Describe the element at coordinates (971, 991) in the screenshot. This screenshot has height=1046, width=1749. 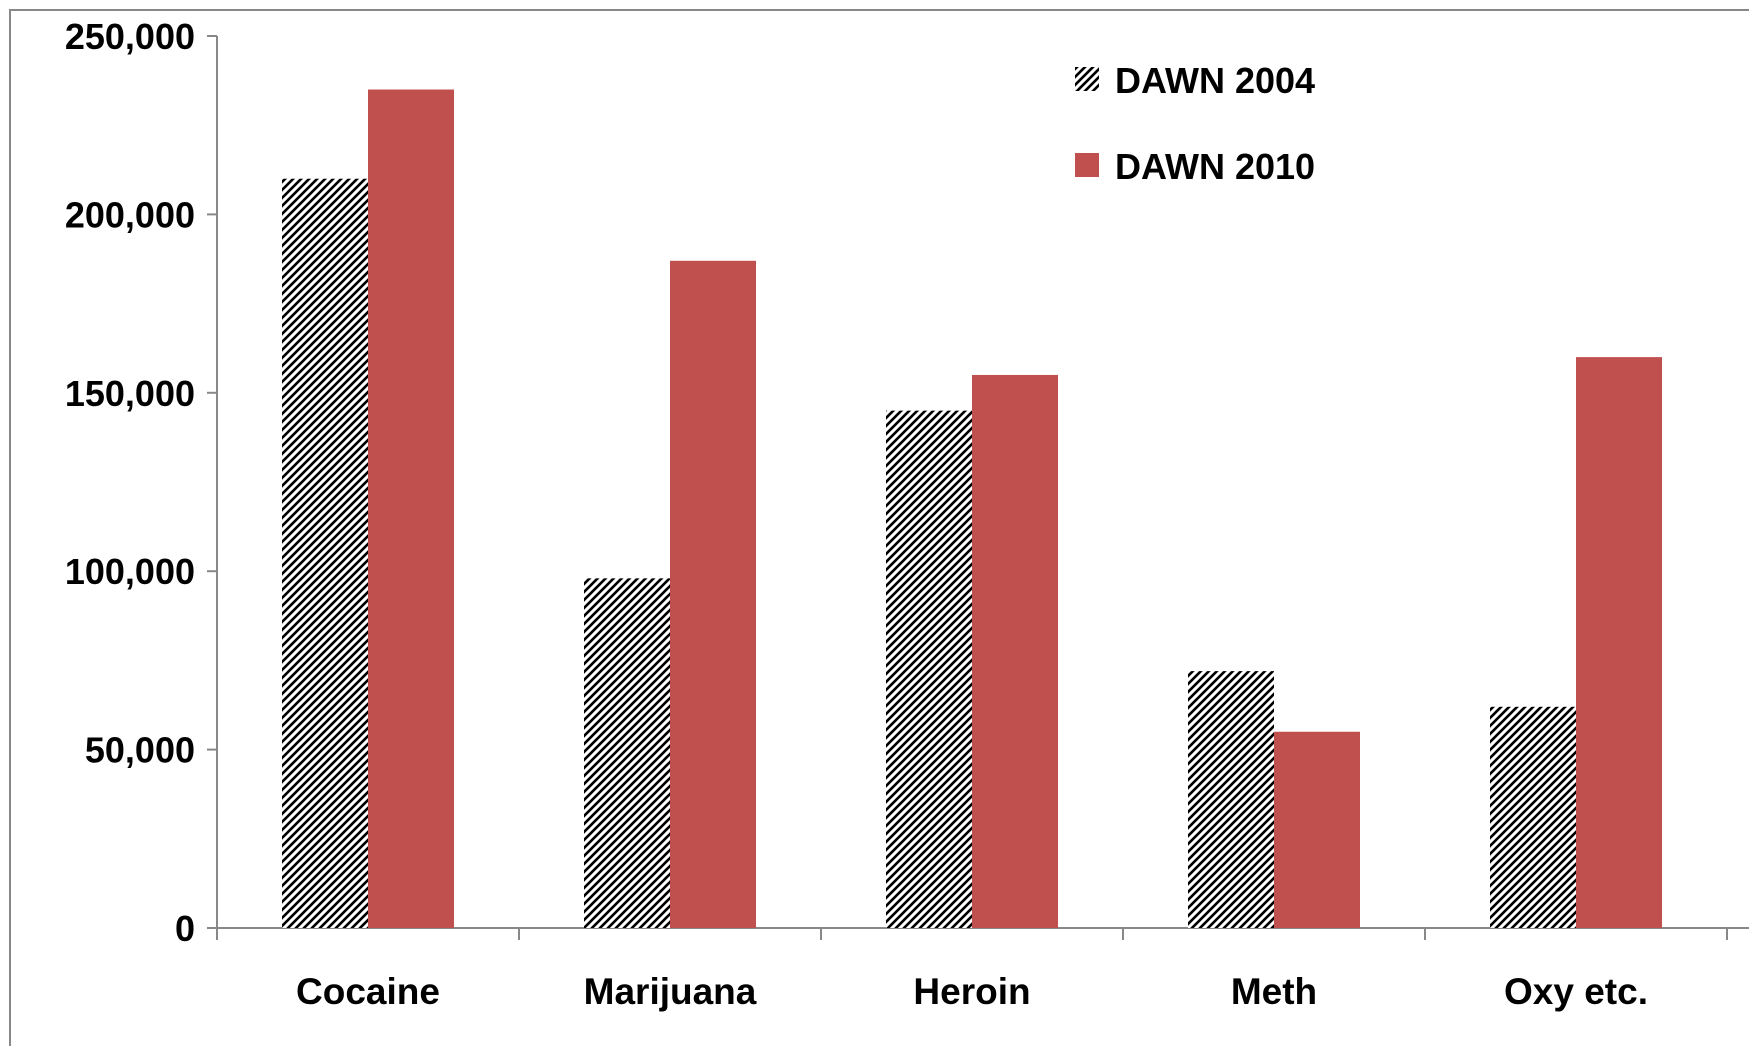
I see `x-category-label: Heroin` at that location.